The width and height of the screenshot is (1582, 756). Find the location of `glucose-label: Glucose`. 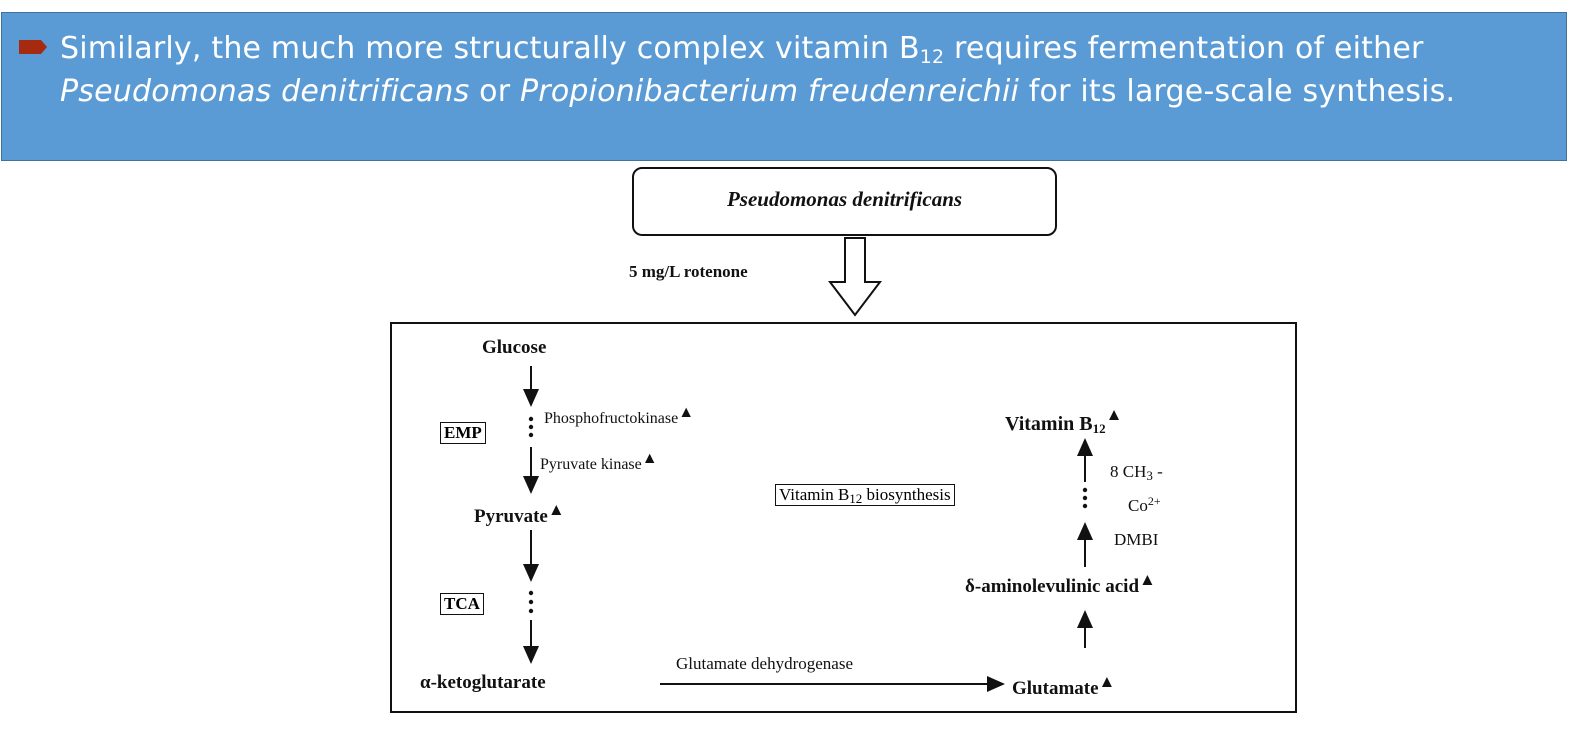

glucose-label: Glucose is located at coordinates (514, 347).